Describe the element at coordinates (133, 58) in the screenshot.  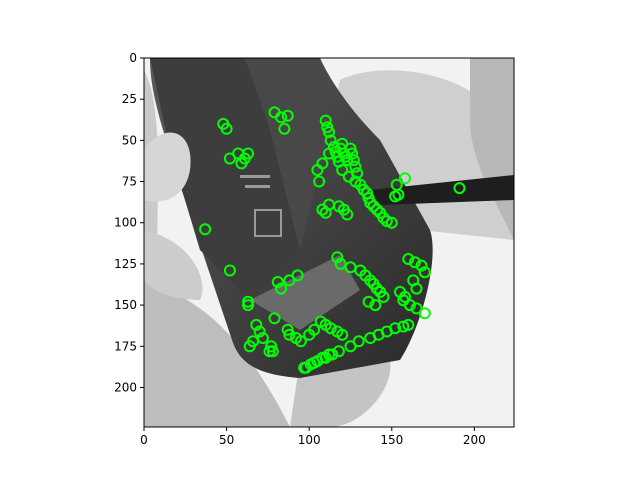
I see `y-tick-label: 0` at that location.